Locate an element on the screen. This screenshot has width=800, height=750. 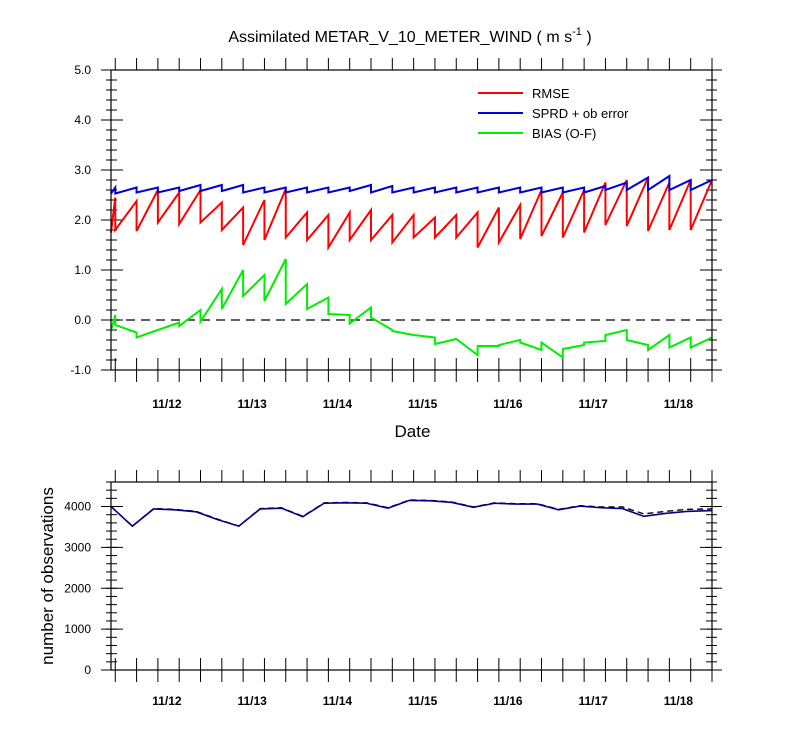
y-tick-label: 5.0 is located at coordinates (82, 70).